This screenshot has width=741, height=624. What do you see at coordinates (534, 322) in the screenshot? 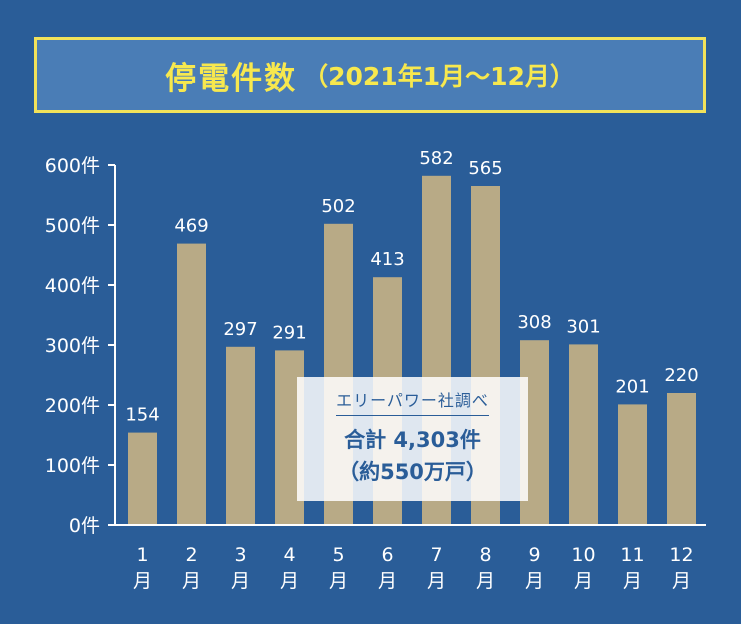
I see `data-label: 308` at bounding box center [534, 322].